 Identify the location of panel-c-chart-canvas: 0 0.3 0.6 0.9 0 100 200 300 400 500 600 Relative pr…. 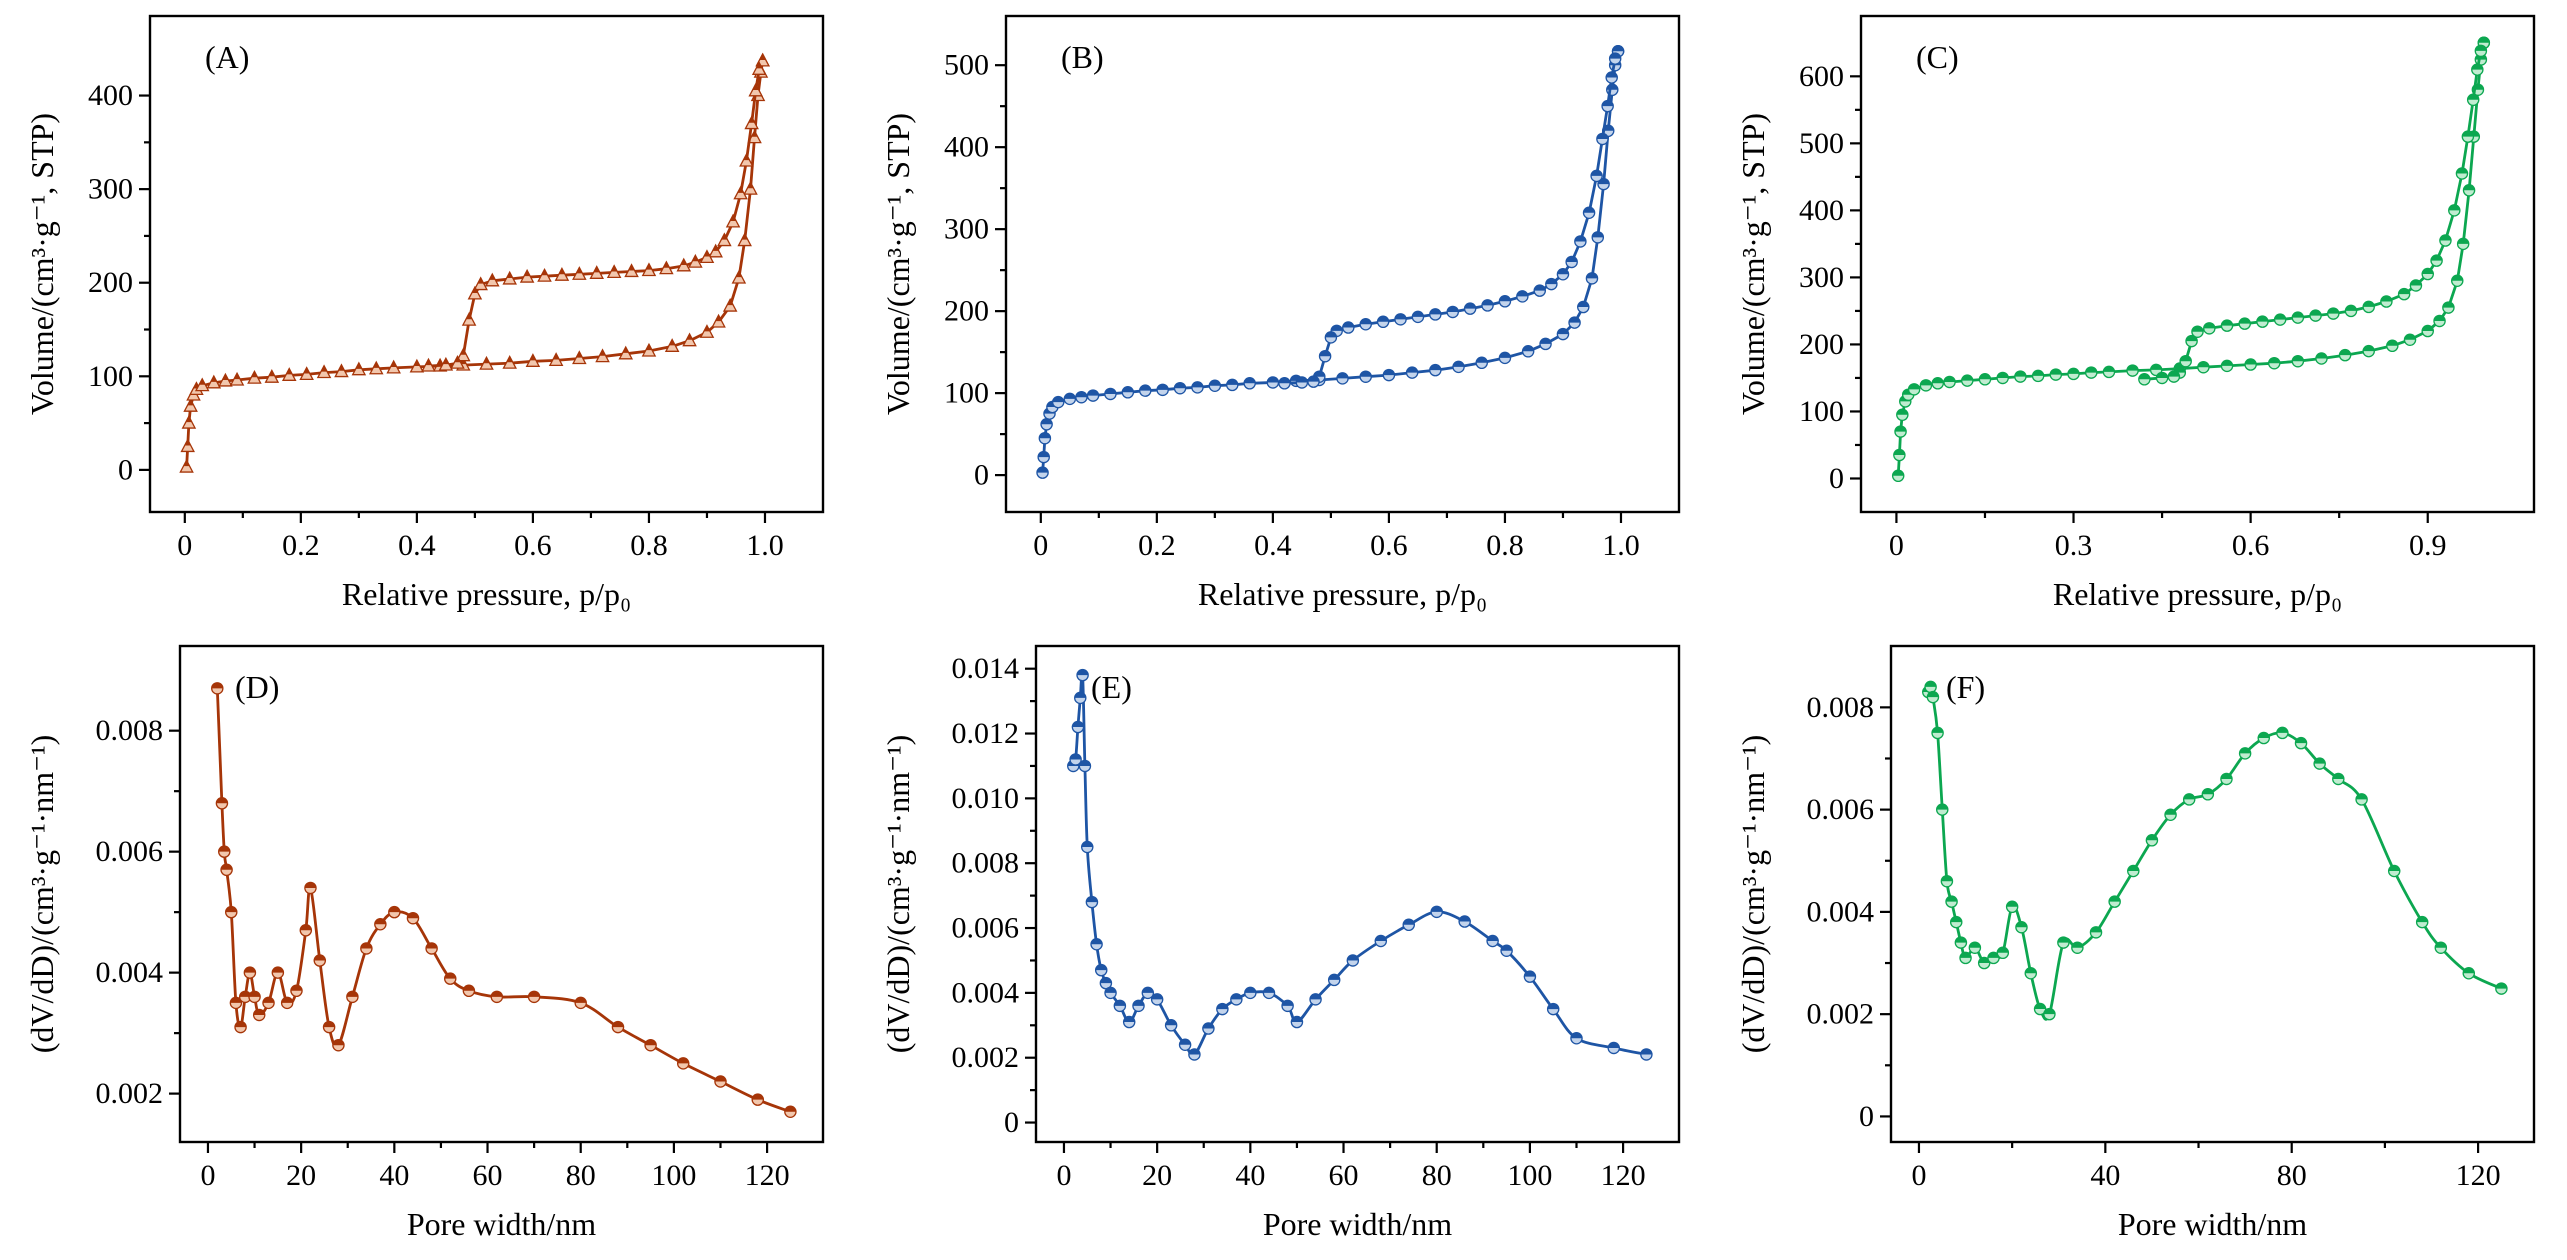
(2135, 313).